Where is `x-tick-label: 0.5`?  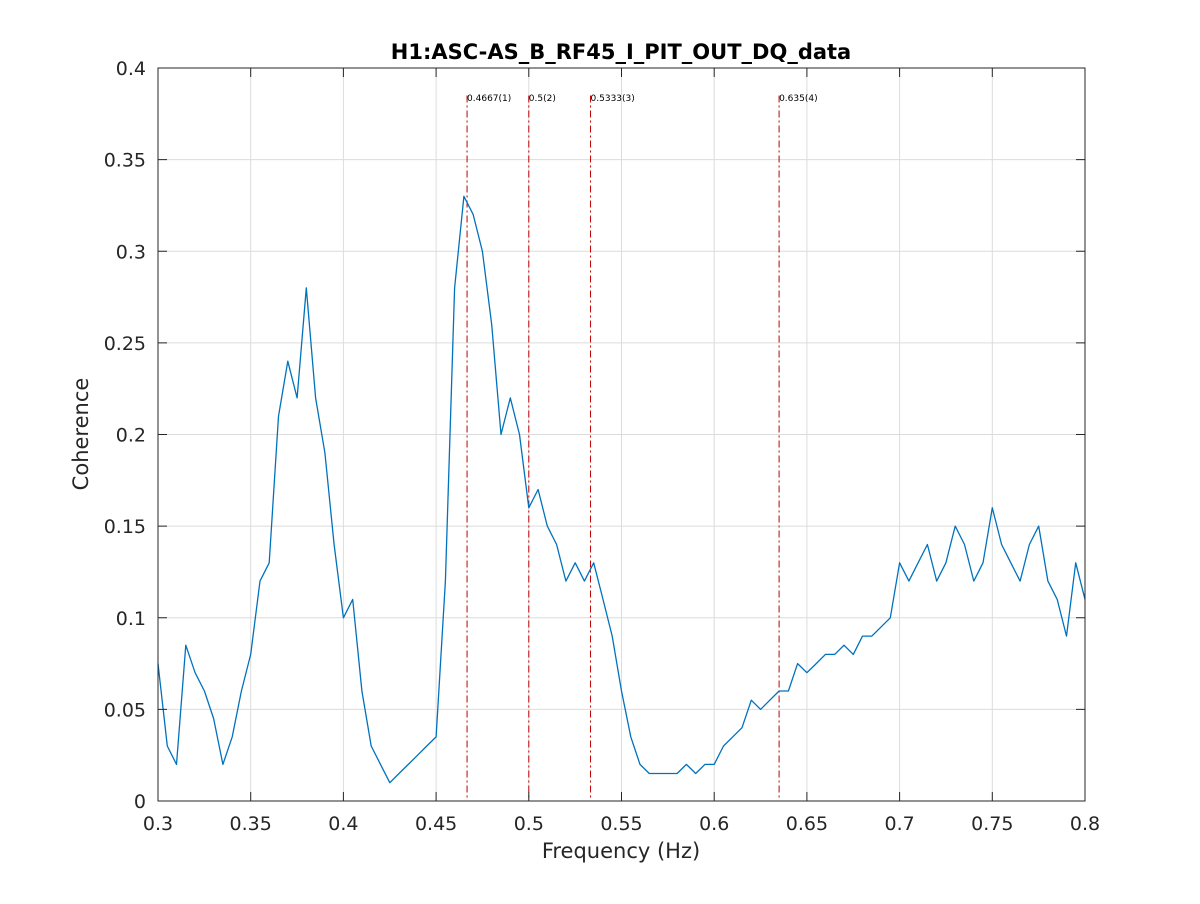 x-tick-label: 0.5 is located at coordinates (529, 824).